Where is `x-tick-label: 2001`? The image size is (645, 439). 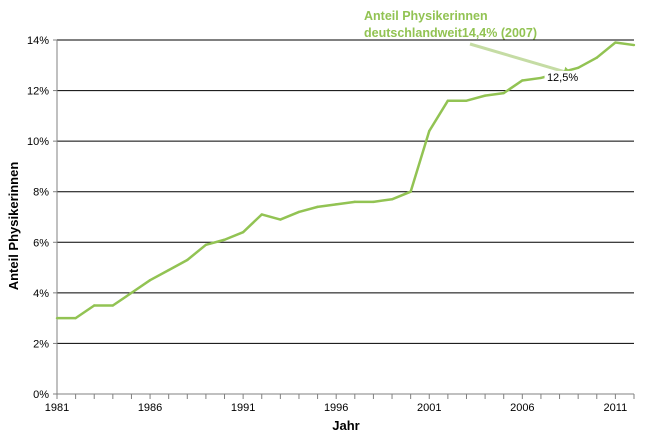
x-tick-label: 2001 is located at coordinates (429, 408).